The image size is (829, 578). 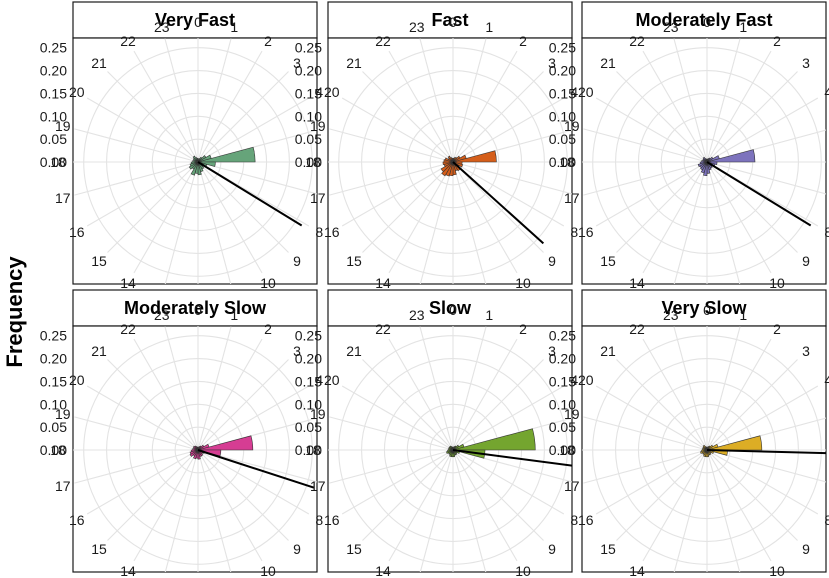 What do you see at coordinates (562, 71) in the screenshot?
I see `y-tick-label: 0.20` at bounding box center [562, 71].